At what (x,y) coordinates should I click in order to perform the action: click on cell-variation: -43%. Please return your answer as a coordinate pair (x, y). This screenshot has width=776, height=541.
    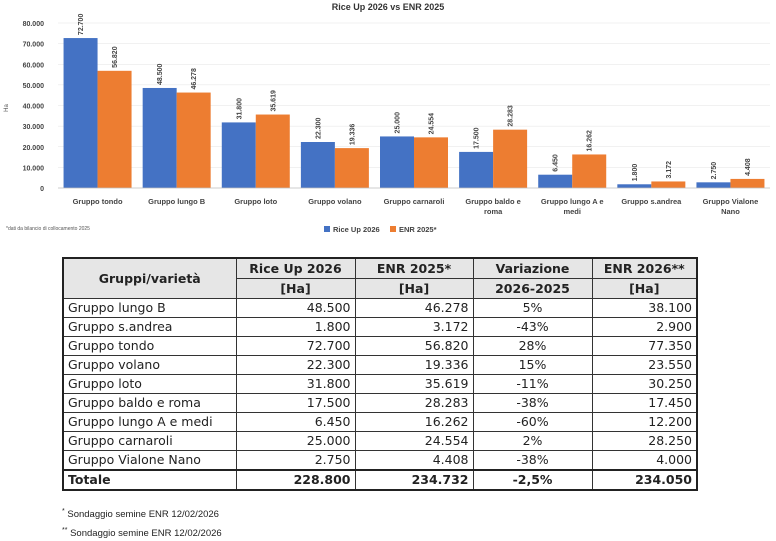
    Looking at the image, I should click on (532, 327).